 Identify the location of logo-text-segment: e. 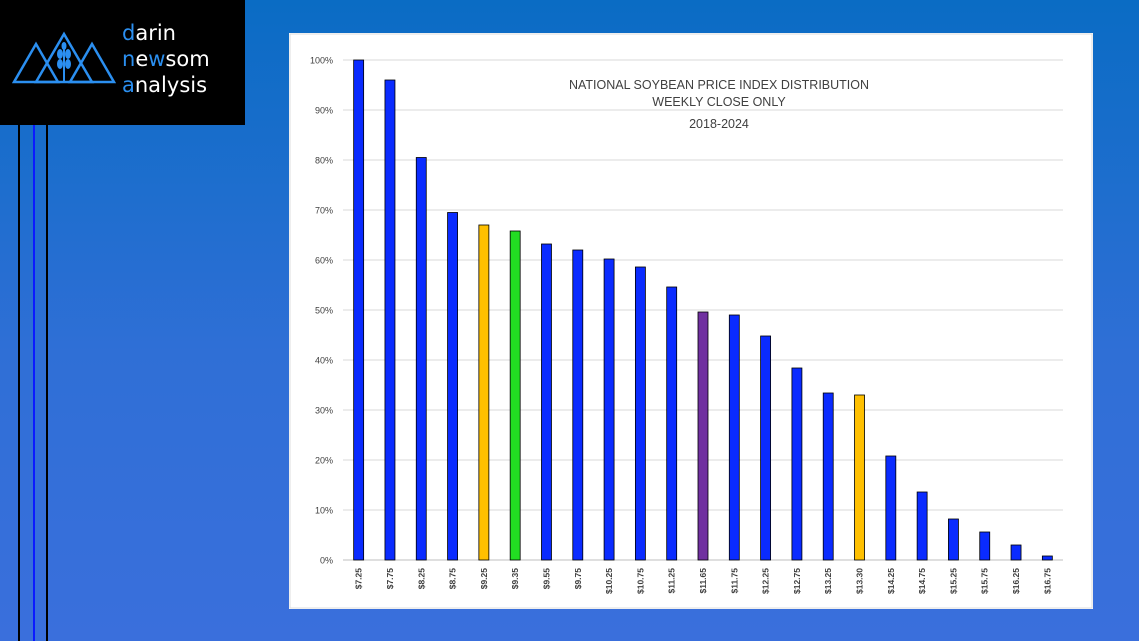
(142, 59).